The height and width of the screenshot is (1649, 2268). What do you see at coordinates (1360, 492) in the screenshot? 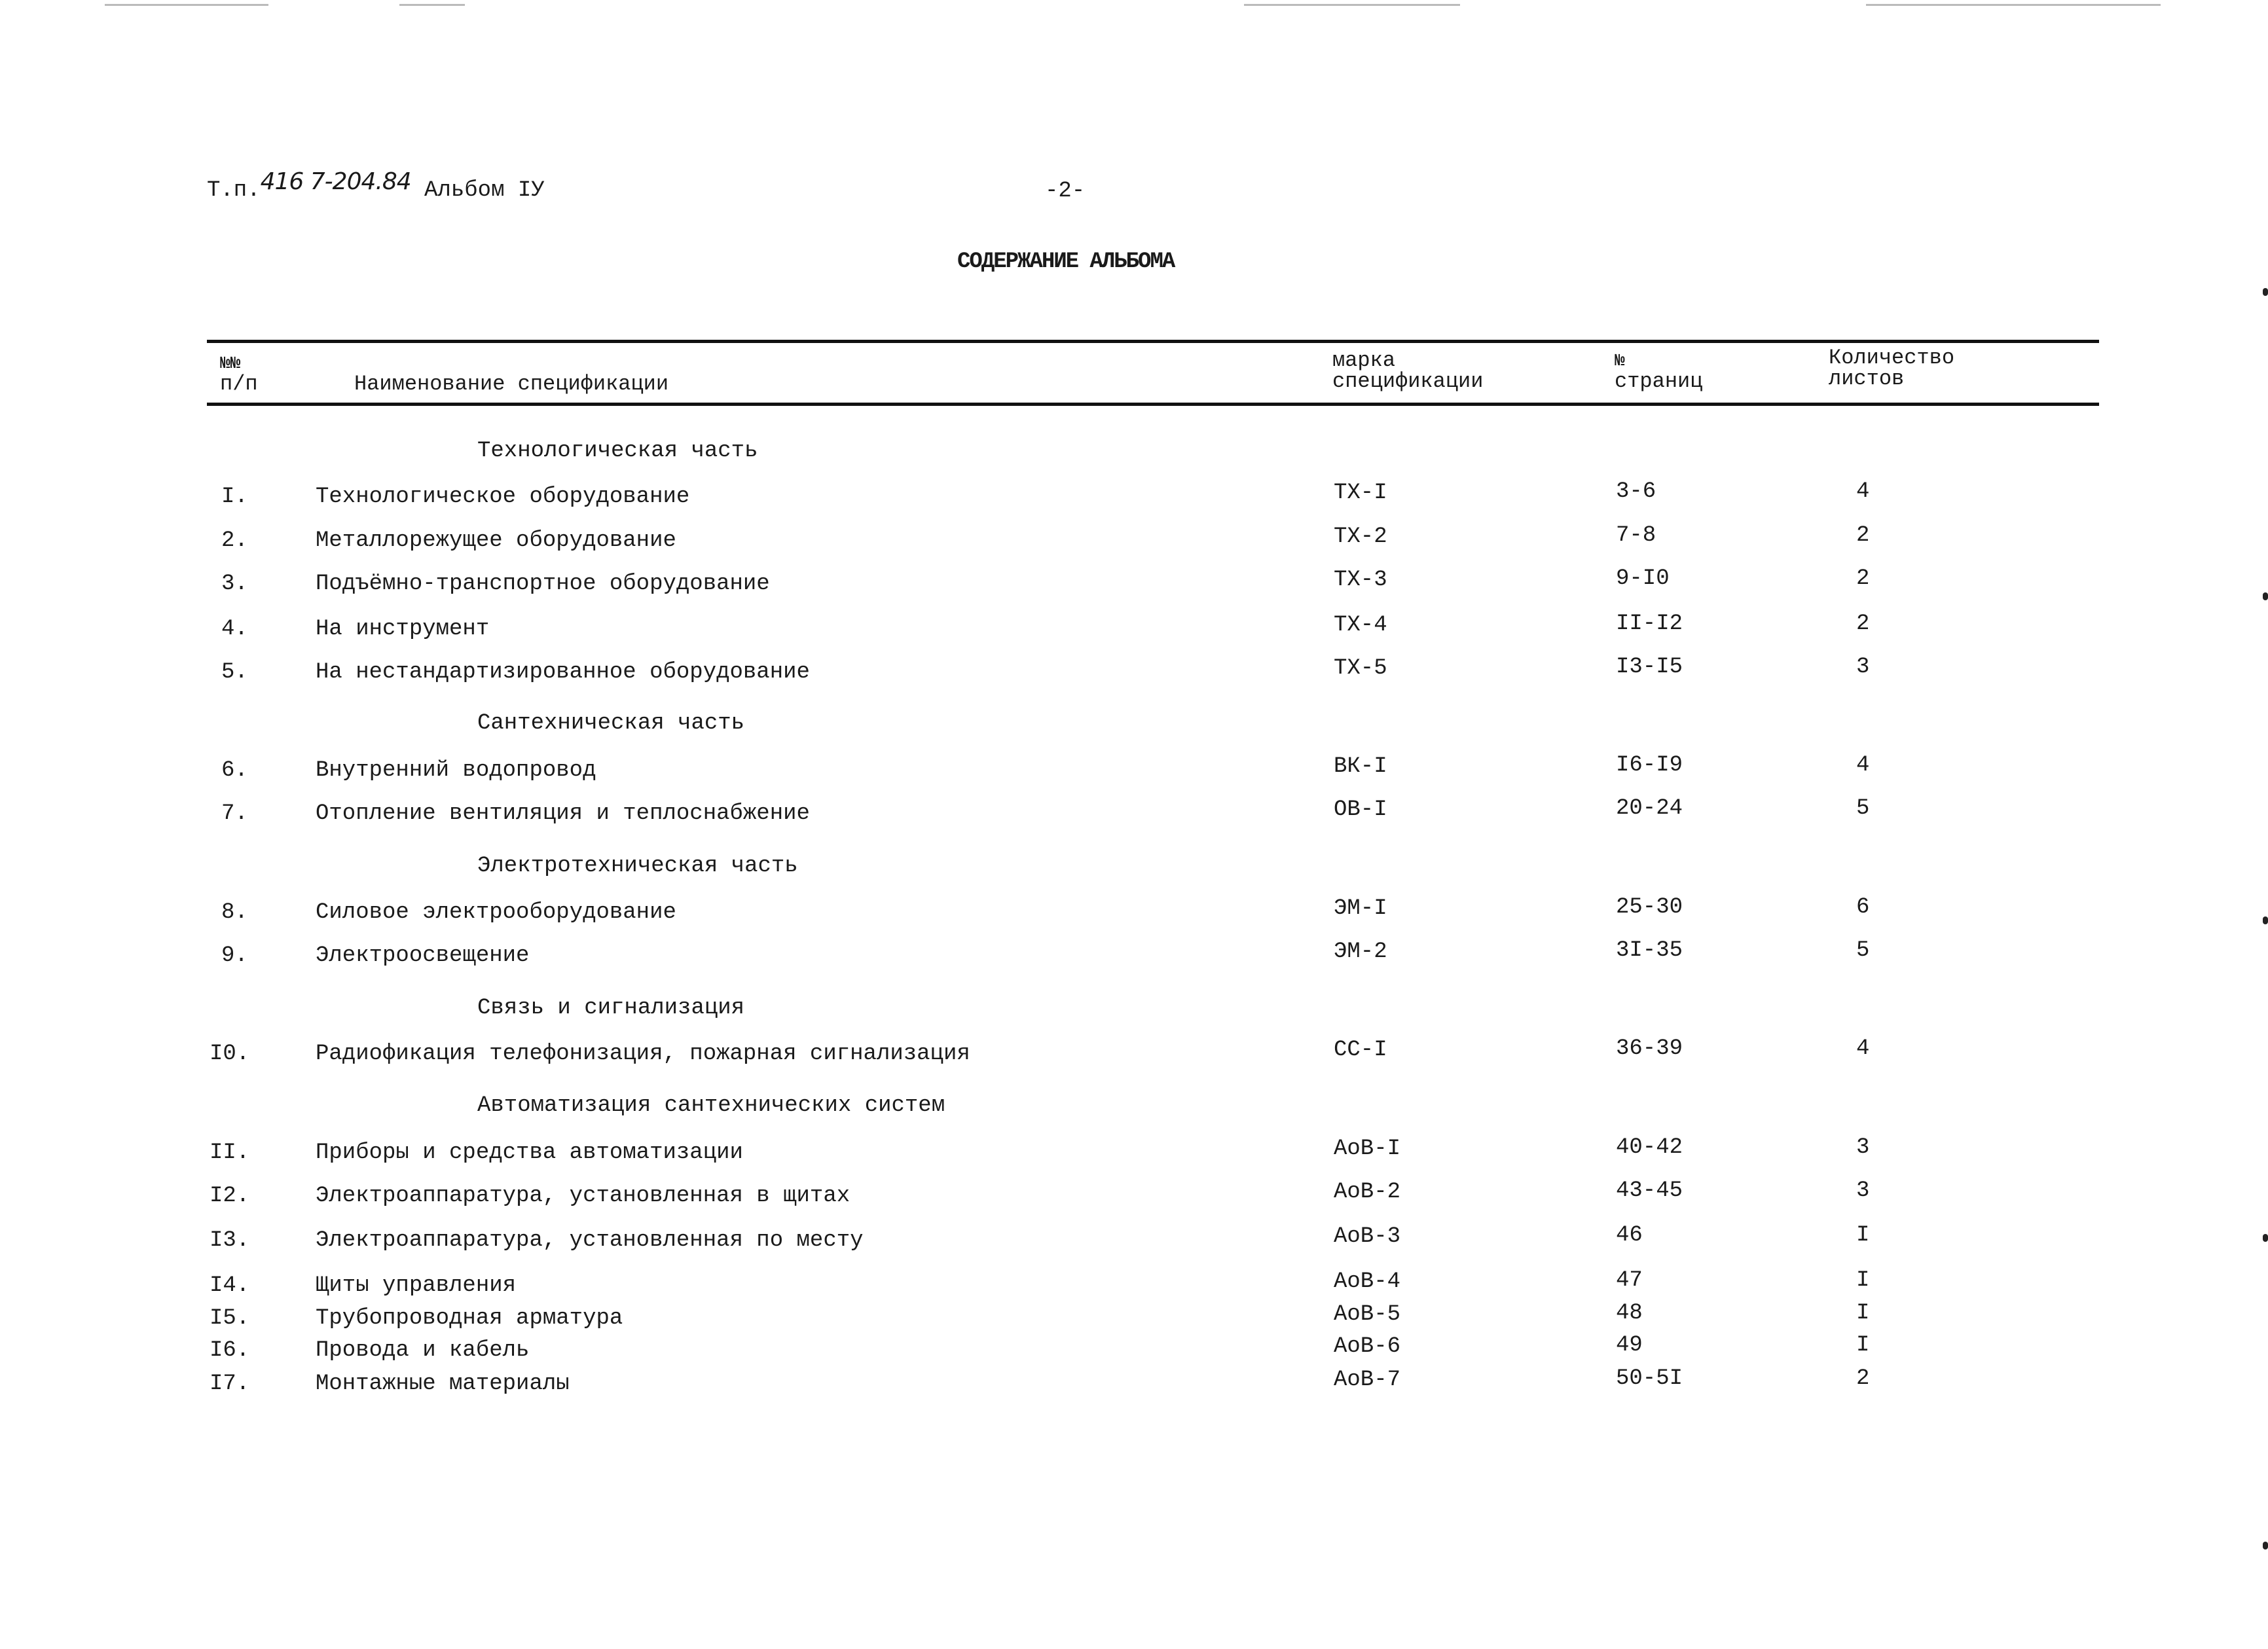
I see `row-mark: ТХ-I` at bounding box center [1360, 492].